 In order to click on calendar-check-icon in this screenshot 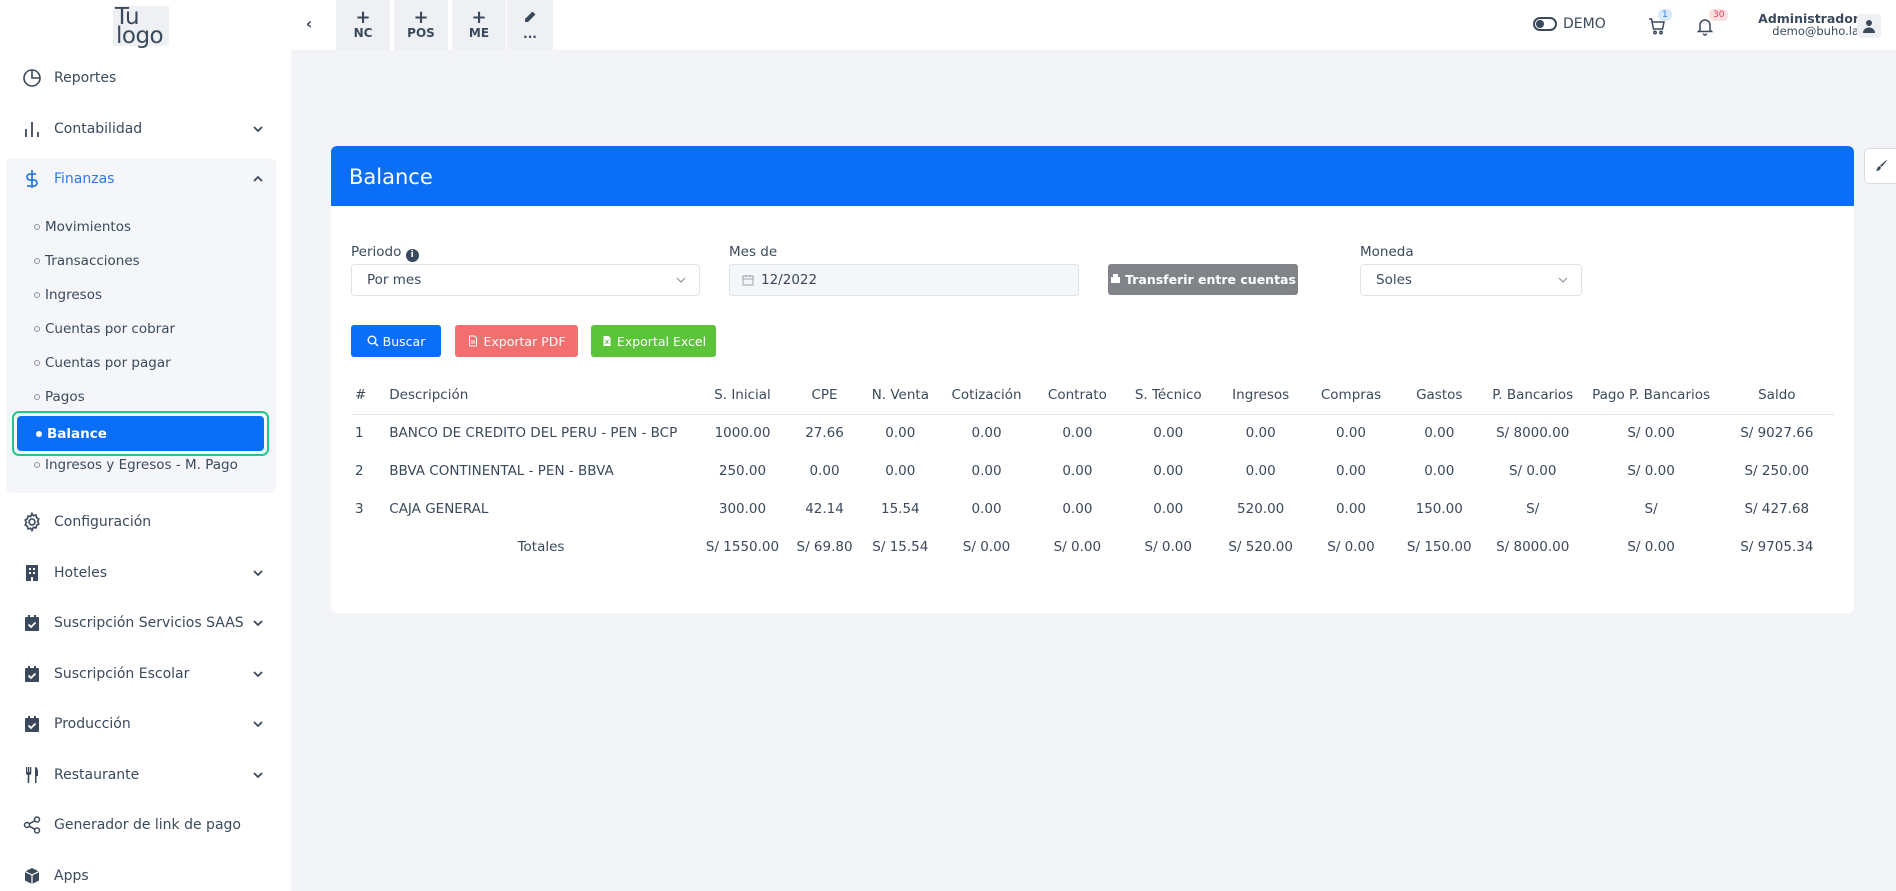, I will do `click(32, 724)`.